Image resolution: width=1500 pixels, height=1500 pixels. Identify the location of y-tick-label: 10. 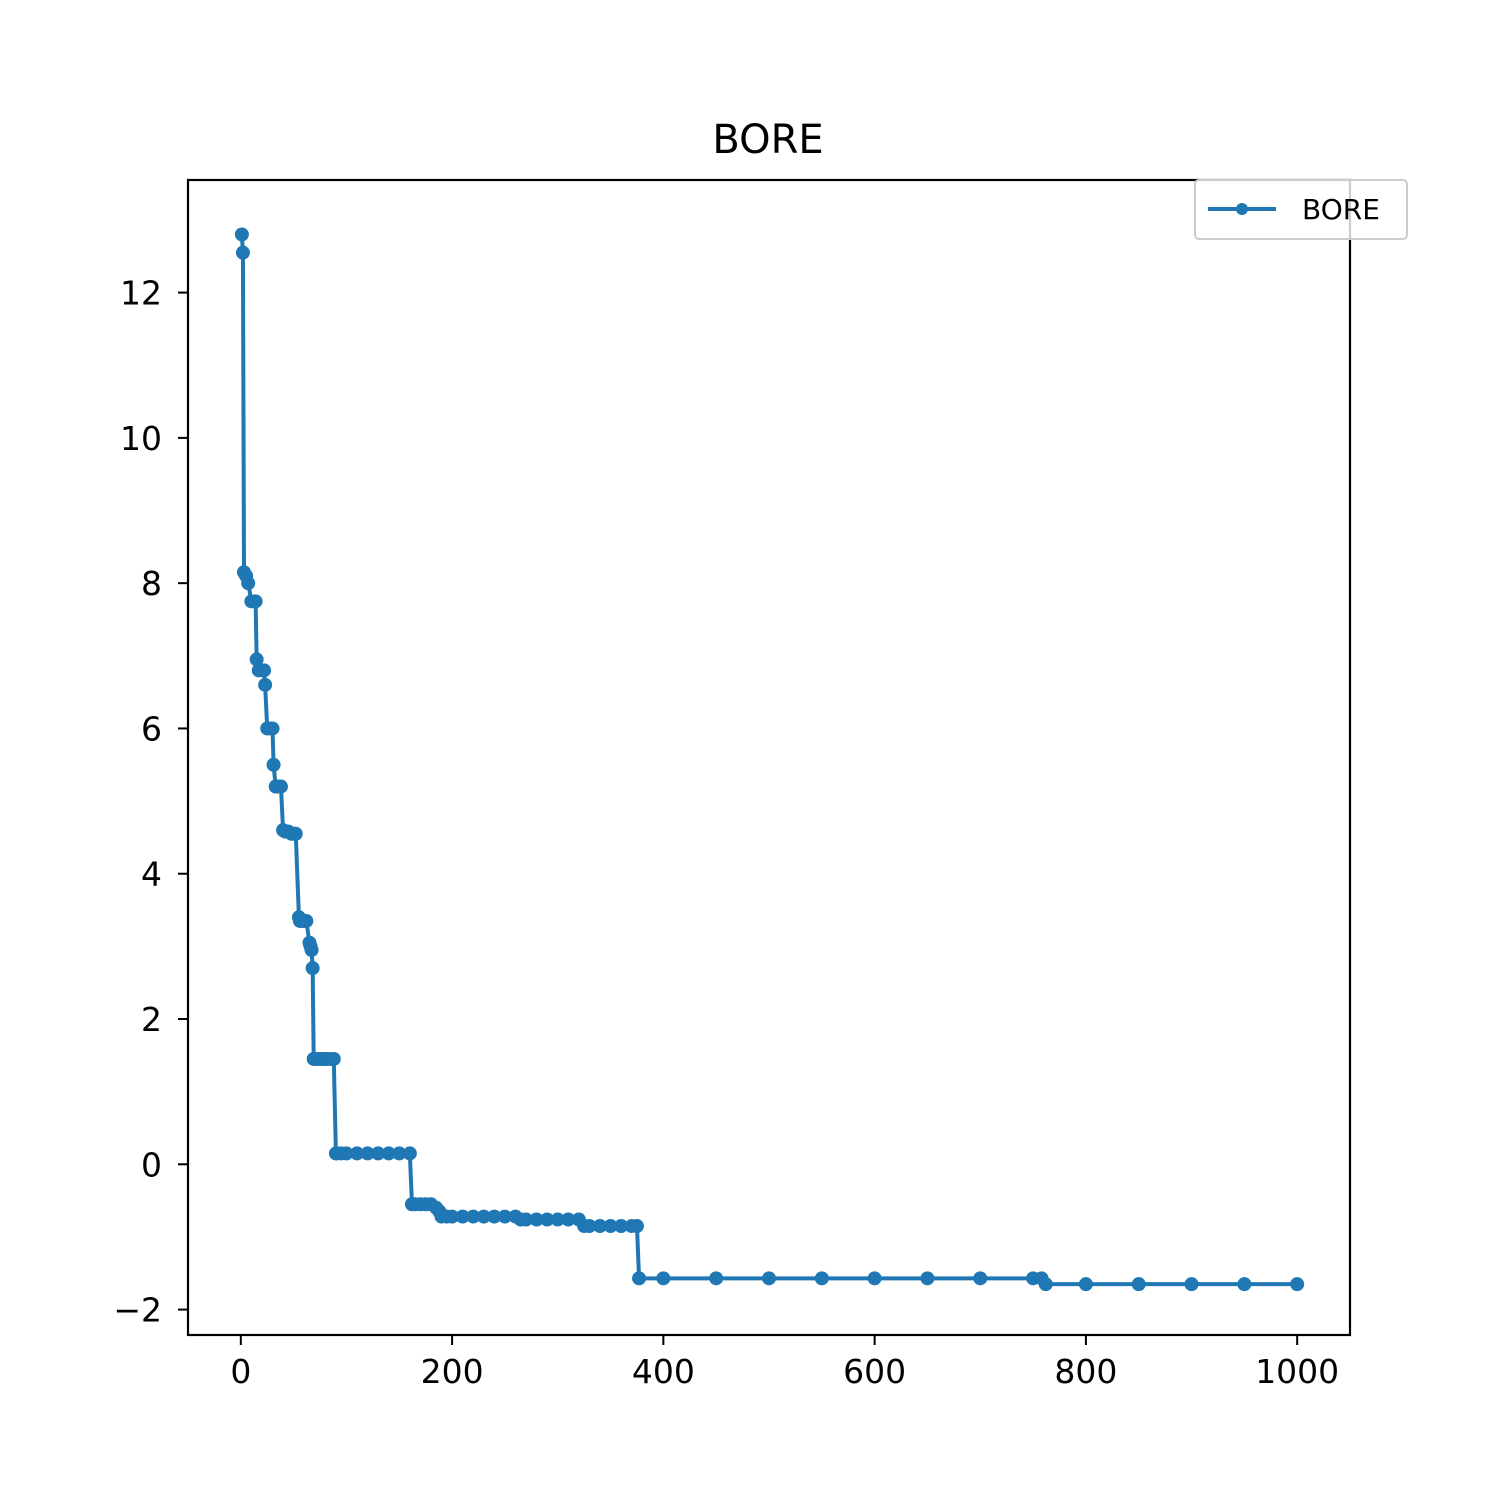
(141, 438).